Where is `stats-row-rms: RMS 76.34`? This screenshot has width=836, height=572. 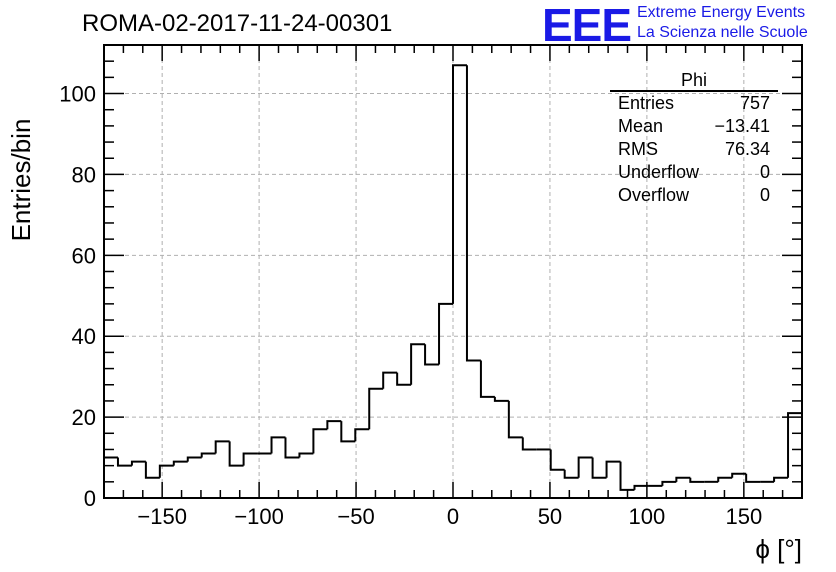
stats-row-rms: RMS 76.34 is located at coordinates (694, 149).